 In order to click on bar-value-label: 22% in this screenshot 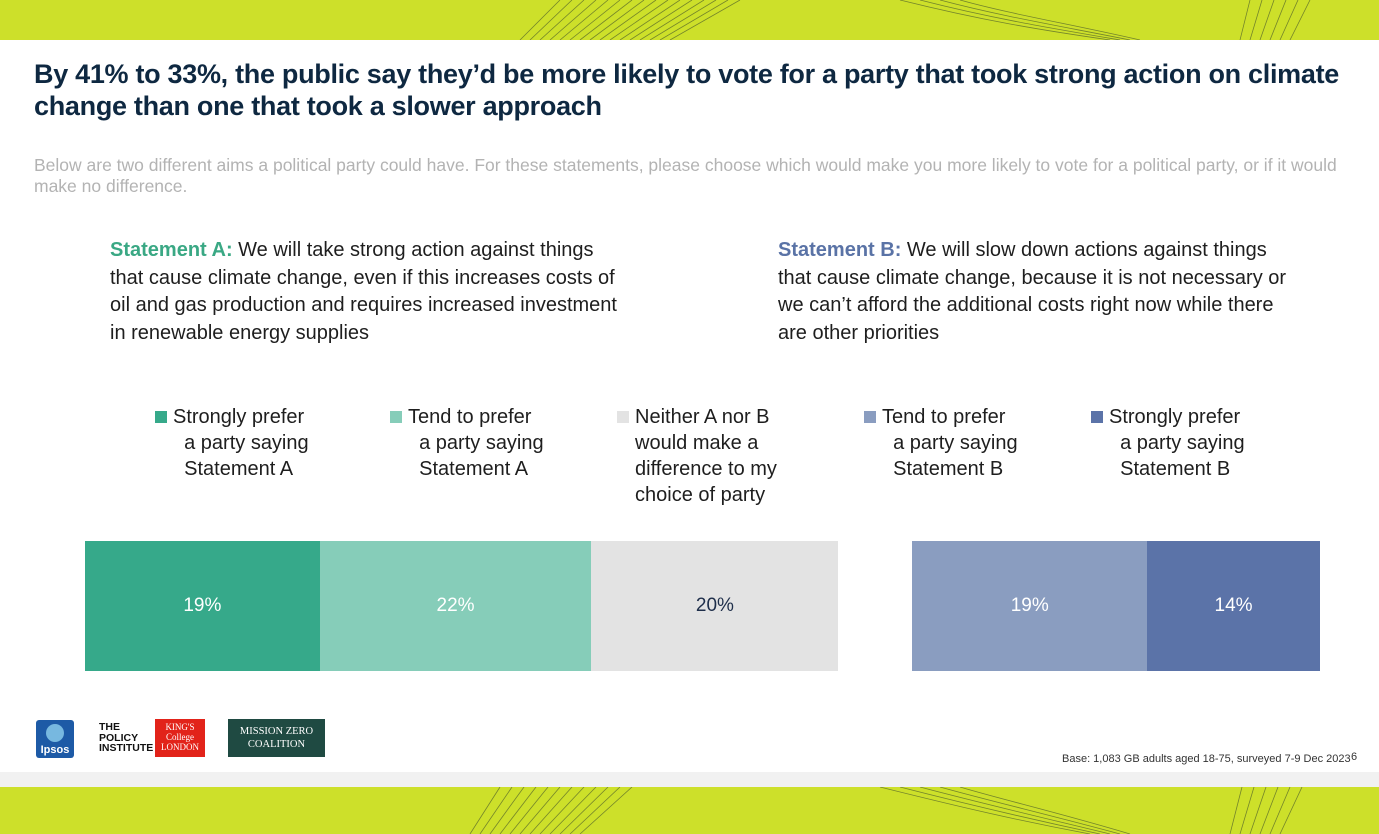, I will do `click(455, 605)`.